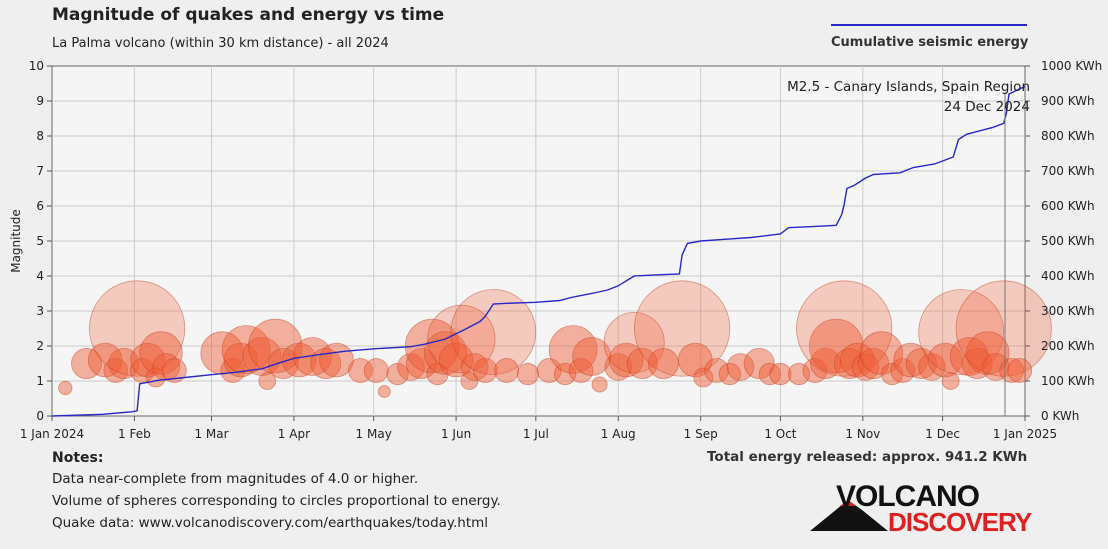  I want to click on x-tick-label: 1 Jan 2025, so click(1025, 434).